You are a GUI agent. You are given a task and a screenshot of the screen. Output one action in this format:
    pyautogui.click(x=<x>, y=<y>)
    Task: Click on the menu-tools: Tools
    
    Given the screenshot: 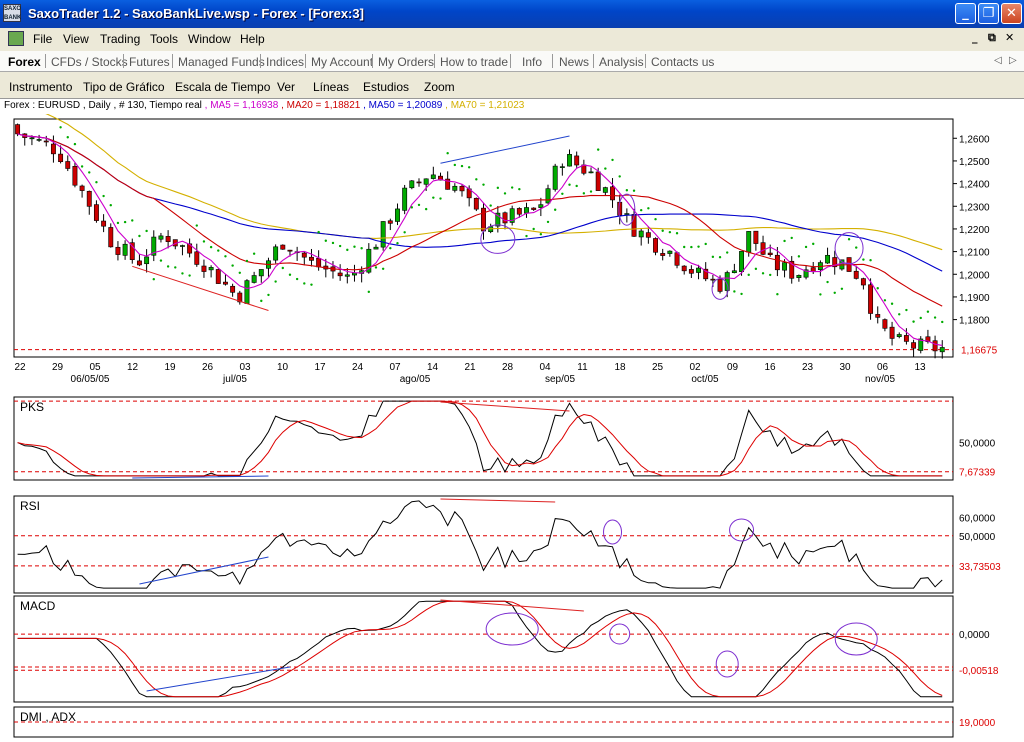 What is the action you would take?
    pyautogui.click(x=164, y=39)
    